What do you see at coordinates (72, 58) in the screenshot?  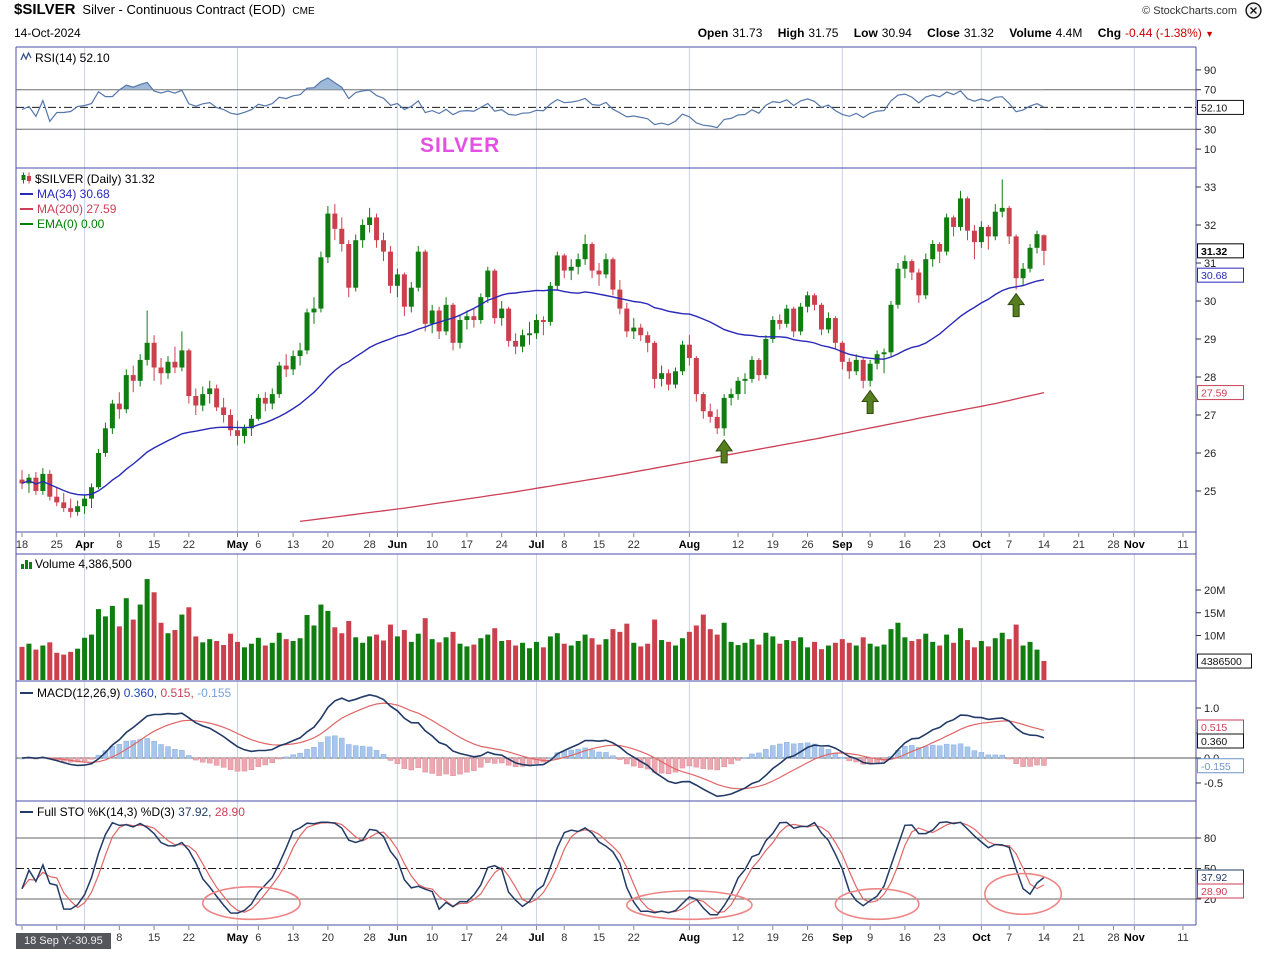 I see `rsi-label: RSI(14) 52.10` at bounding box center [72, 58].